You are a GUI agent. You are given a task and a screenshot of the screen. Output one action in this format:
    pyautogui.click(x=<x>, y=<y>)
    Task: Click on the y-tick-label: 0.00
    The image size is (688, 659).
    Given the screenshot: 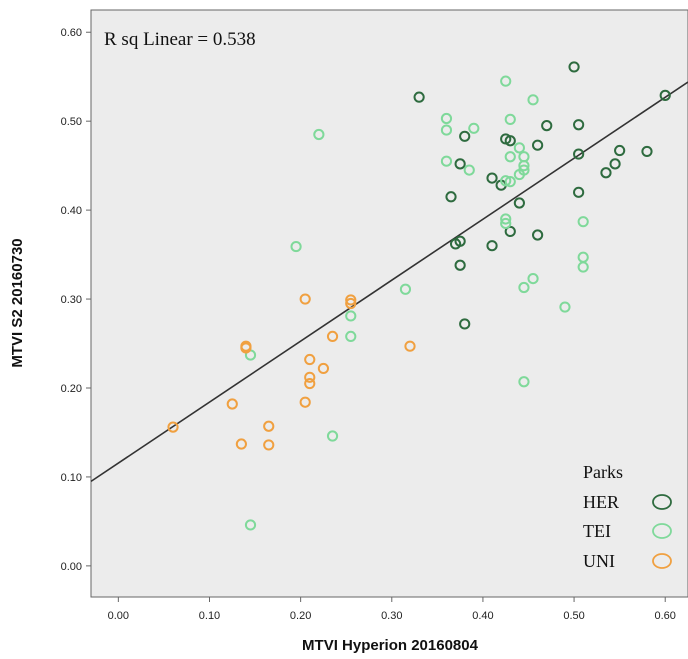 What is the action you would take?
    pyautogui.click(x=71, y=567)
    